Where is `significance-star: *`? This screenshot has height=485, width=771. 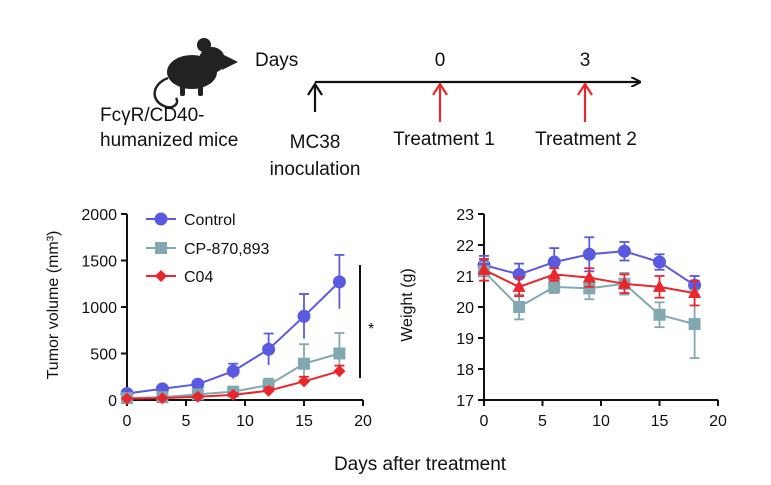
significance-star: * is located at coordinates (371, 329).